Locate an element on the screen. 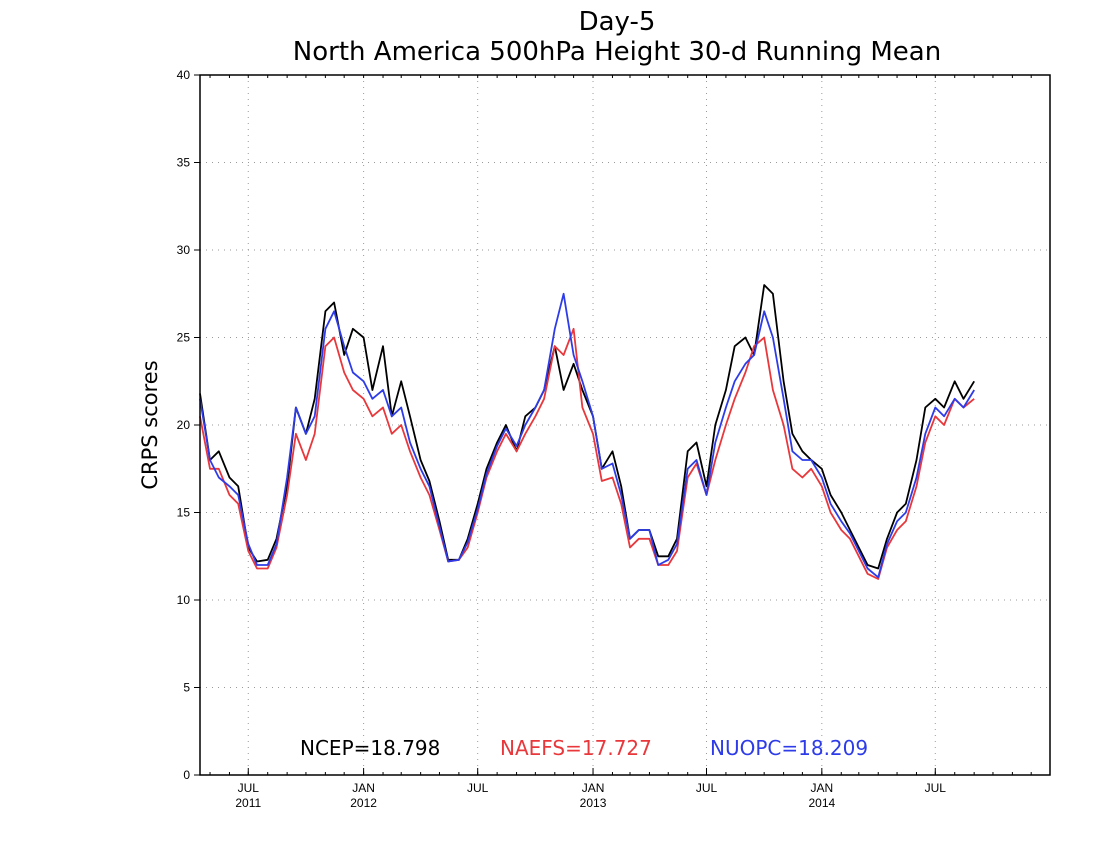 The image size is (1100, 850). legend-ncep: NCEP=18.798 is located at coordinates (370, 748).